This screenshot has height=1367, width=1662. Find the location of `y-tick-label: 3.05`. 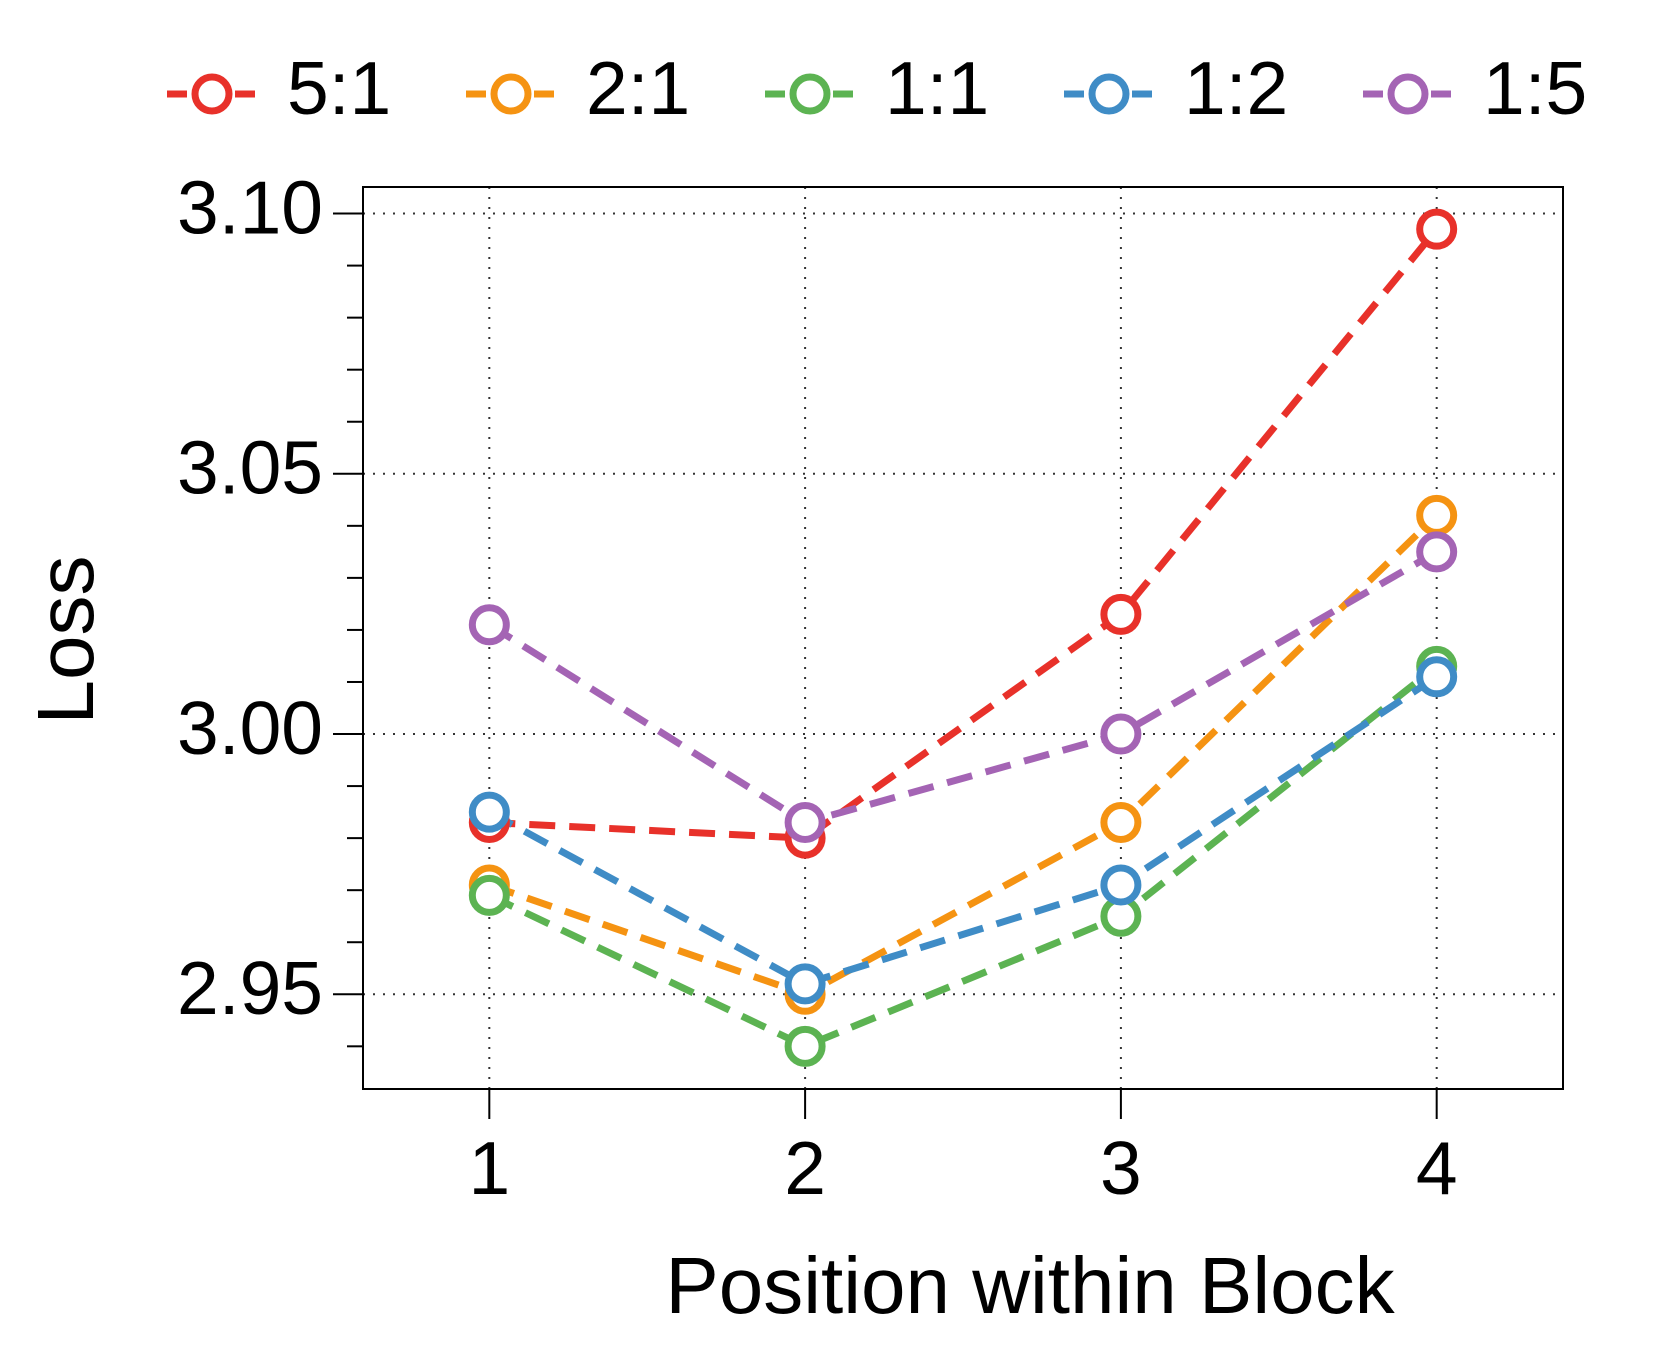

y-tick-label: 3.05 is located at coordinates (250, 468).